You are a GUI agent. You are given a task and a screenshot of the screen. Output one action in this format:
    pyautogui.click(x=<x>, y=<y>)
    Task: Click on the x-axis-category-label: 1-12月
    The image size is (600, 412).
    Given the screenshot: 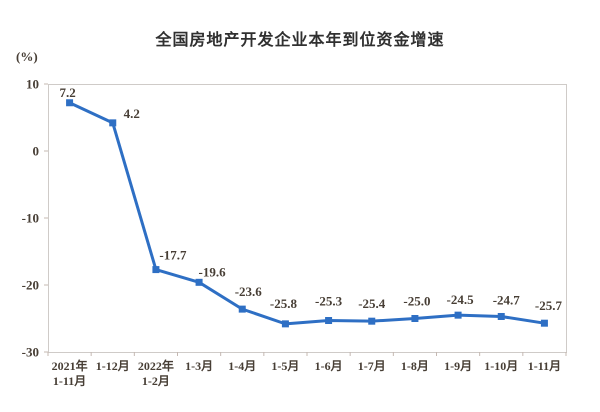 What is the action you would take?
    pyautogui.click(x=113, y=366)
    